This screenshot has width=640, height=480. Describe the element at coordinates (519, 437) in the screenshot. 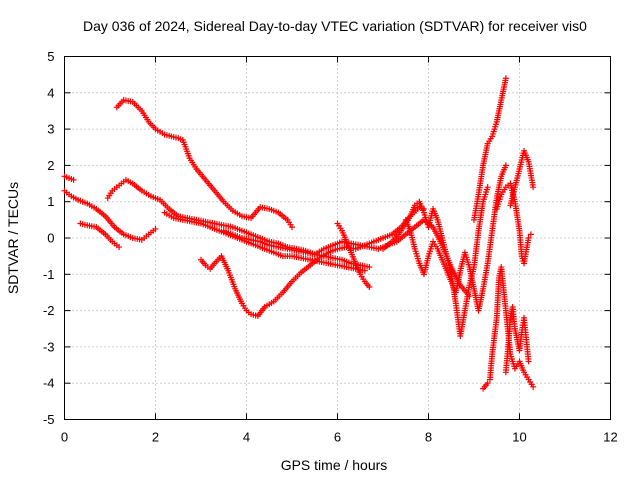

I see `x-tick-label: 10` at that location.